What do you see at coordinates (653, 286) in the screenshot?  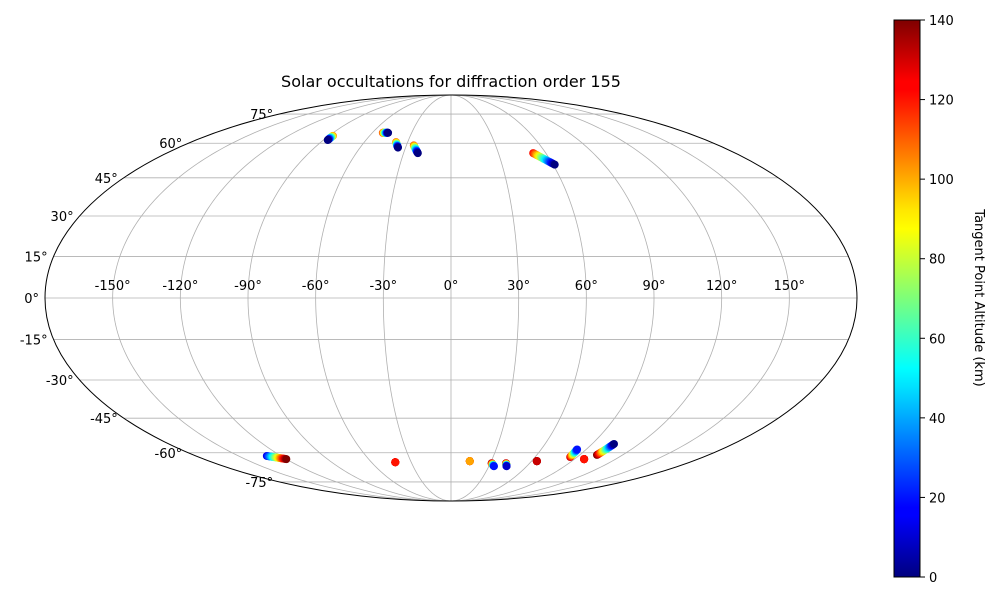 I see `longitude-tick-label: 90°` at bounding box center [653, 286].